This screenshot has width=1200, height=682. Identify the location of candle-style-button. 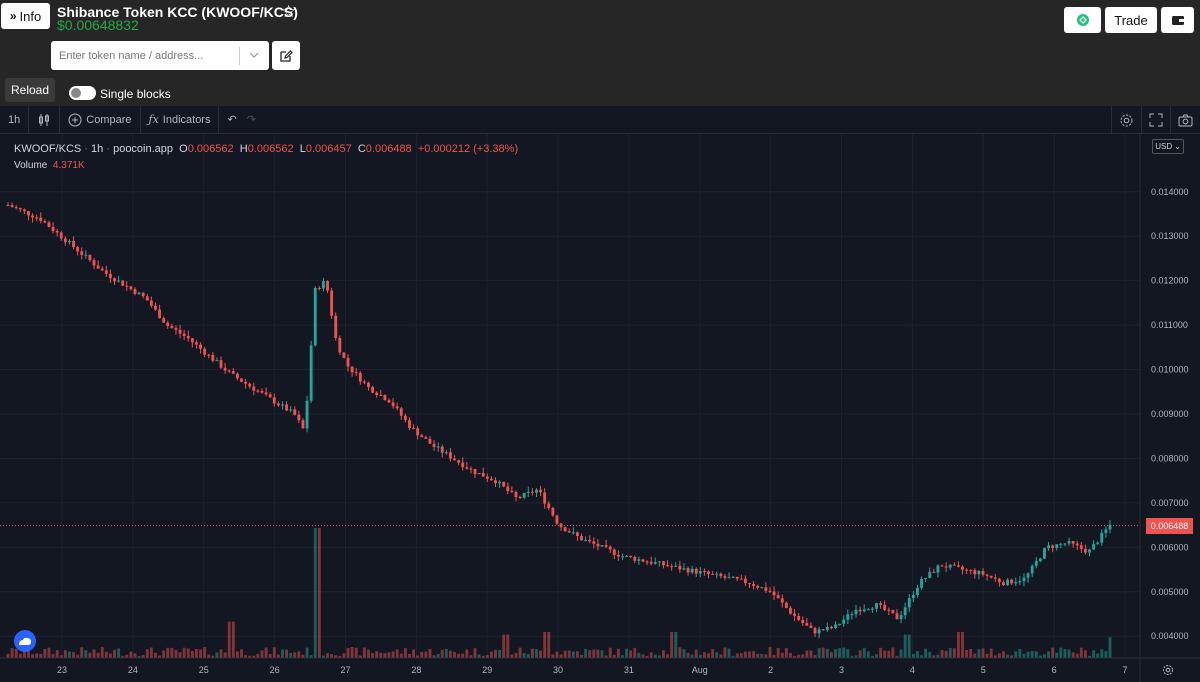
(45, 119).